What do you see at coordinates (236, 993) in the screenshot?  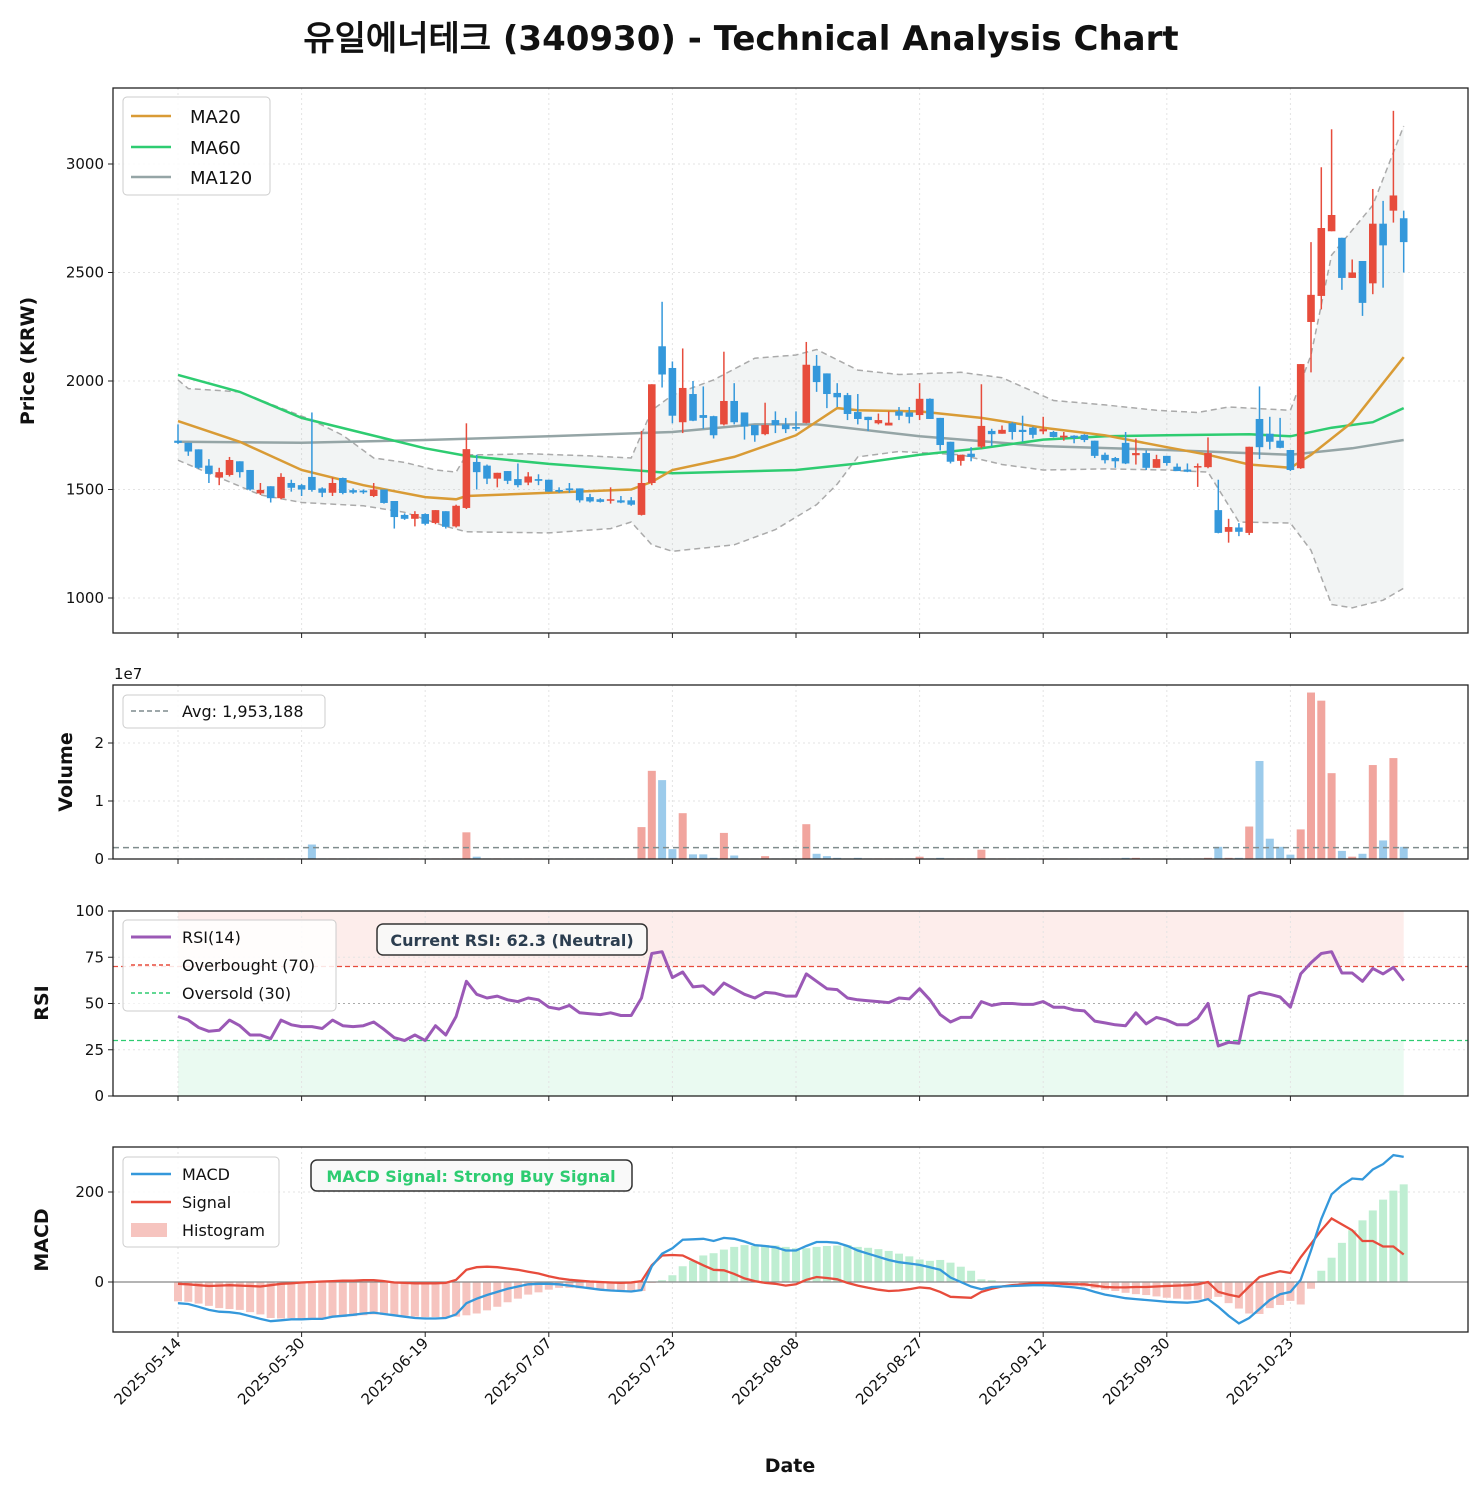 I see `legend-oversold-label: Oversold (30)` at bounding box center [236, 993].